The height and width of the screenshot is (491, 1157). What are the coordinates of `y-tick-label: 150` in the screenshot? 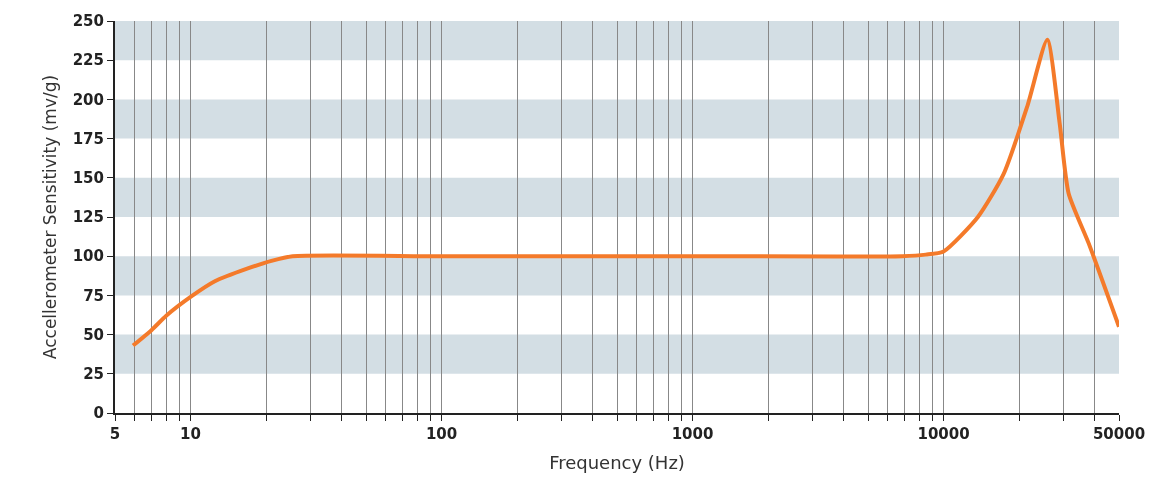 It's located at (88, 178).